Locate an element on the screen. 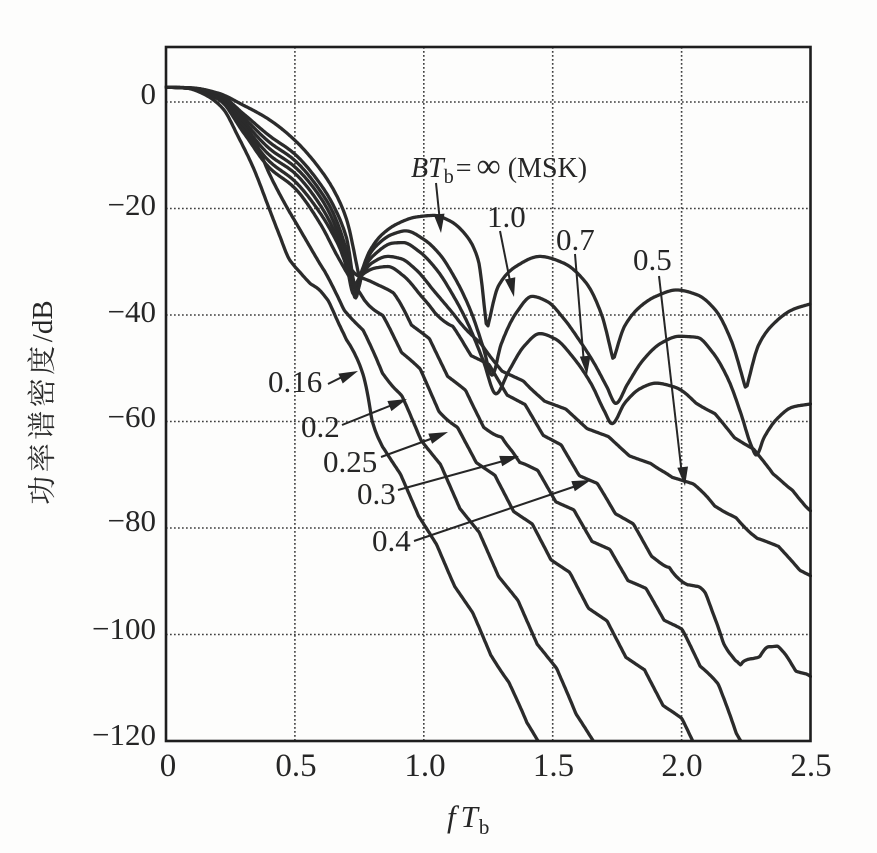  svg-text: 0.16 is located at coordinates (295, 381).